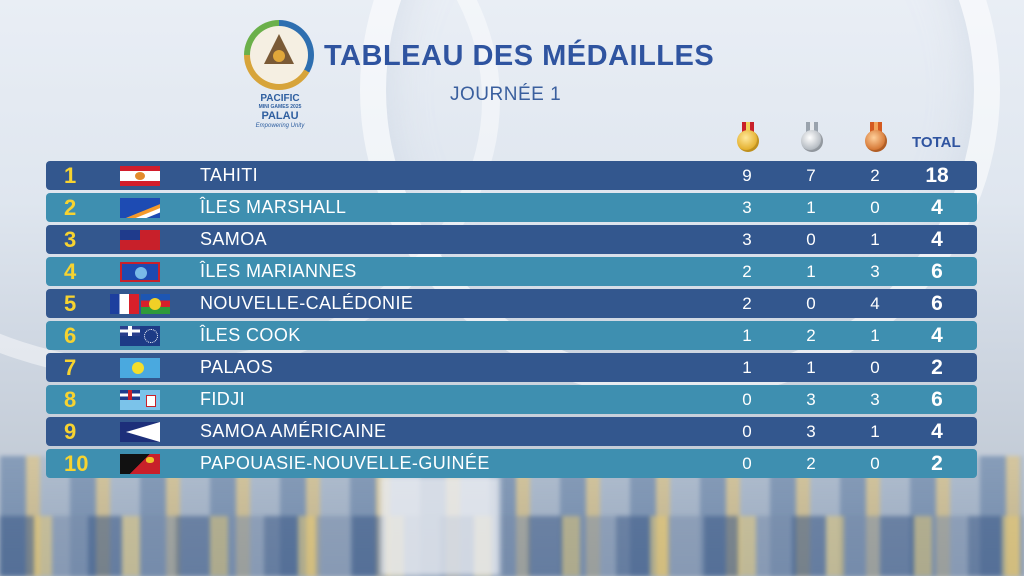 This screenshot has height=576, width=1024. I want to click on table-row: 6 ÎLES COOK 1 2 1 4, so click(511, 335).